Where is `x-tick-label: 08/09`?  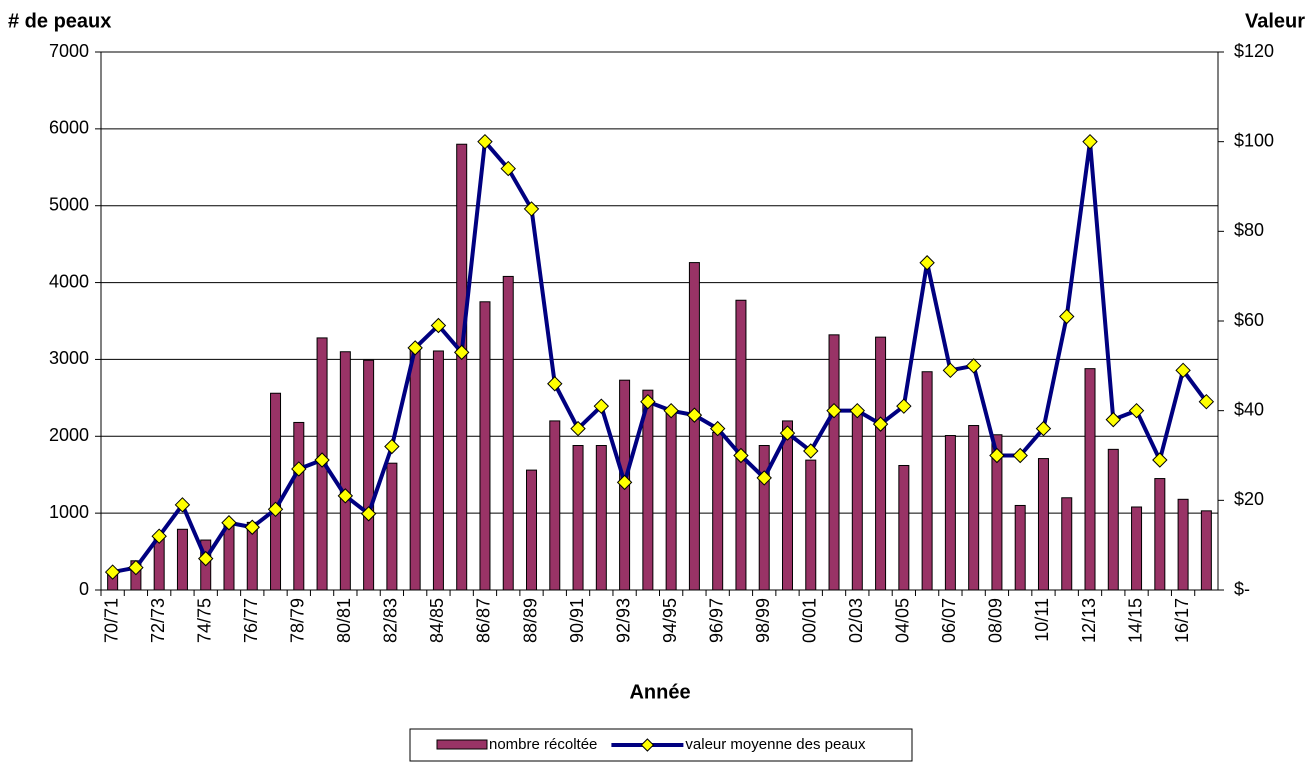 x-tick-label: 08/09 is located at coordinates (996, 620).